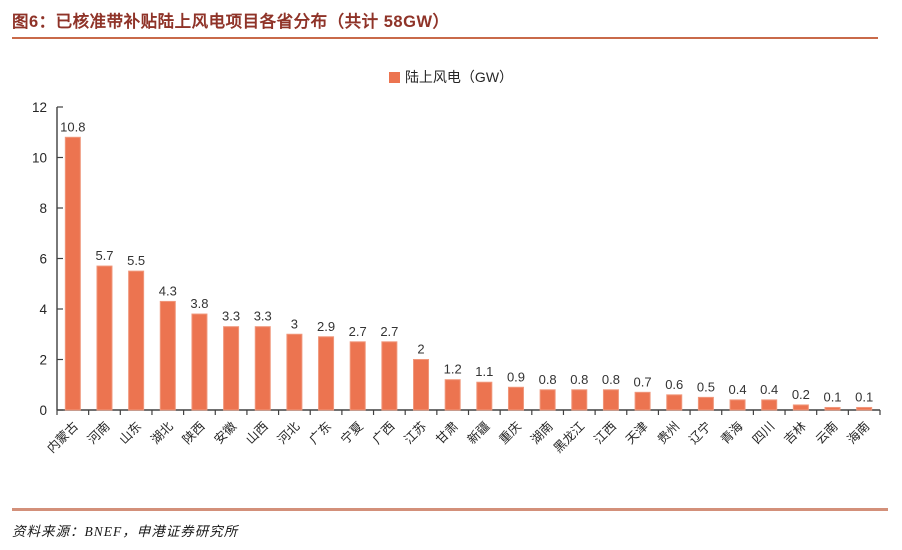  Describe the element at coordinates (43, 259) in the screenshot. I see `y-axis-tick-label: 6` at that location.